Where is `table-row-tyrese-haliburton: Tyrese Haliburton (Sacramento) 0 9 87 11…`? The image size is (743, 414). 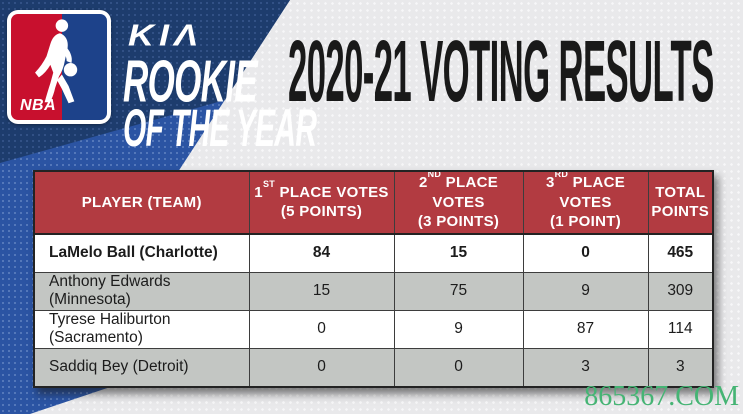
table-row-tyrese-haliburton: Tyrese Haliburton (Sacramento) 0 9 87 11… is located at coordinates (373, 329).